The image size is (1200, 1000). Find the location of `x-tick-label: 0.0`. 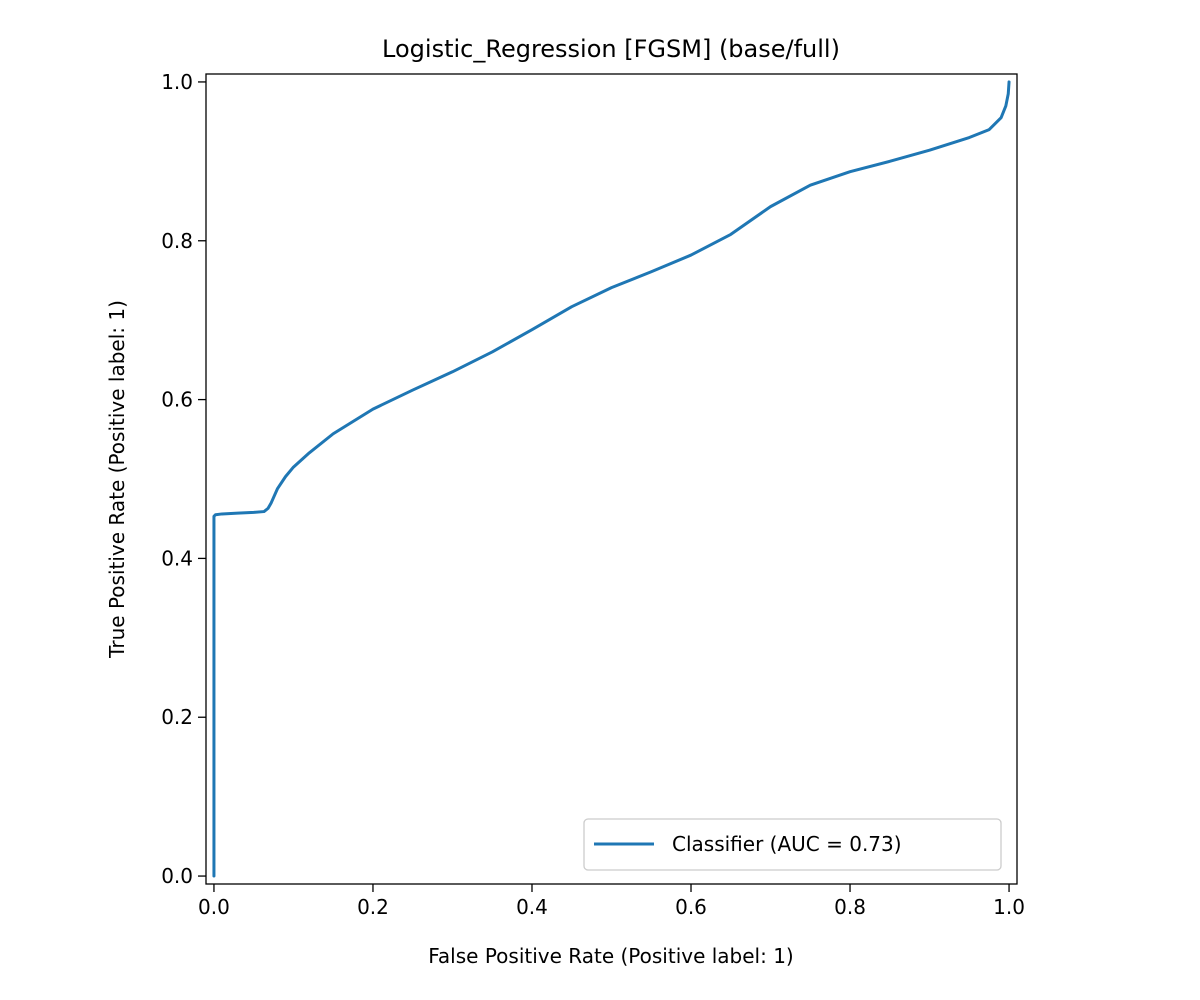

x-tick-label: 0.0 is located at coordinates (214, 907).